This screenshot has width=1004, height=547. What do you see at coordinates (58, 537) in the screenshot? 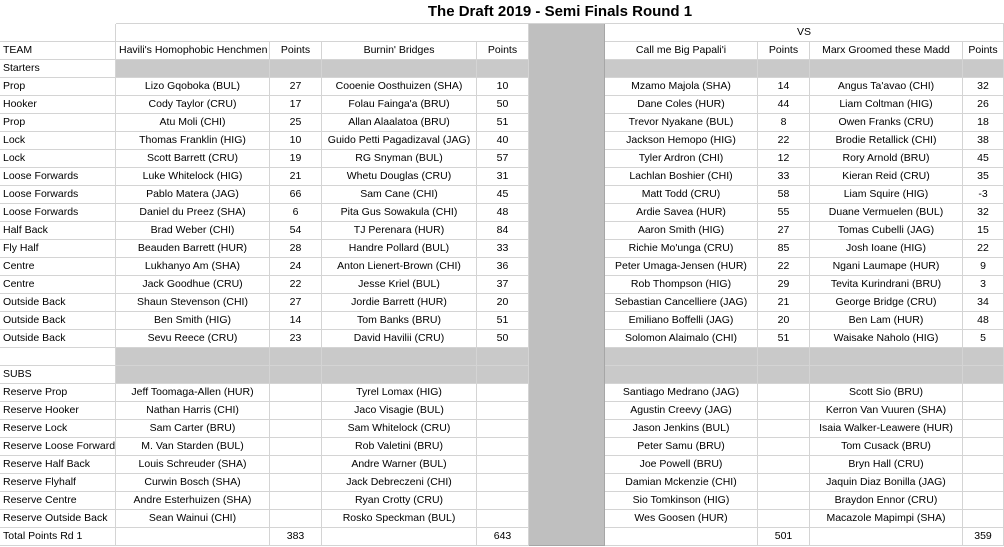
I see `total-label: Total Points Rd 1` at bounding box center [58, 537].